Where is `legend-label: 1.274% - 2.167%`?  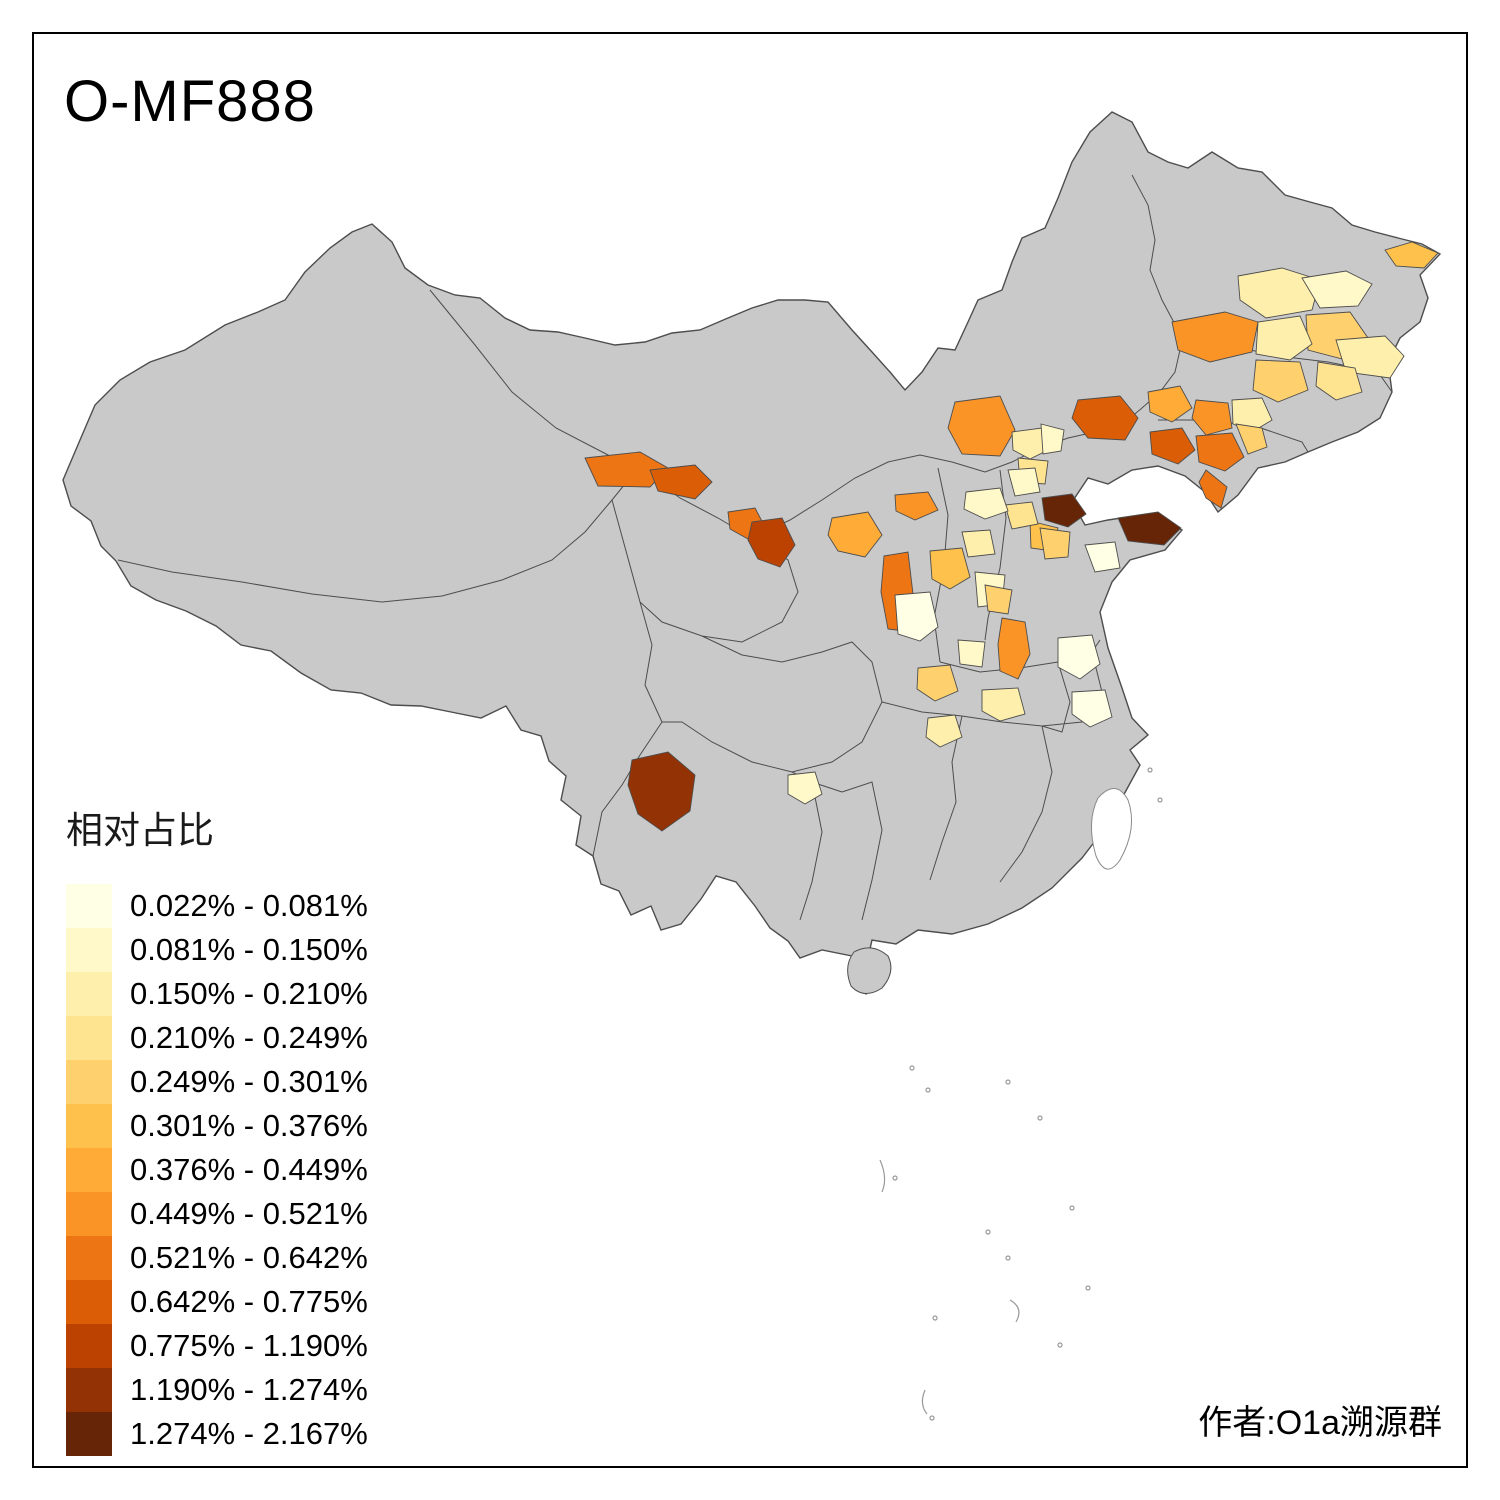
legend-label: 1.274% - 2.167% is located at coordinates (249, 1433).